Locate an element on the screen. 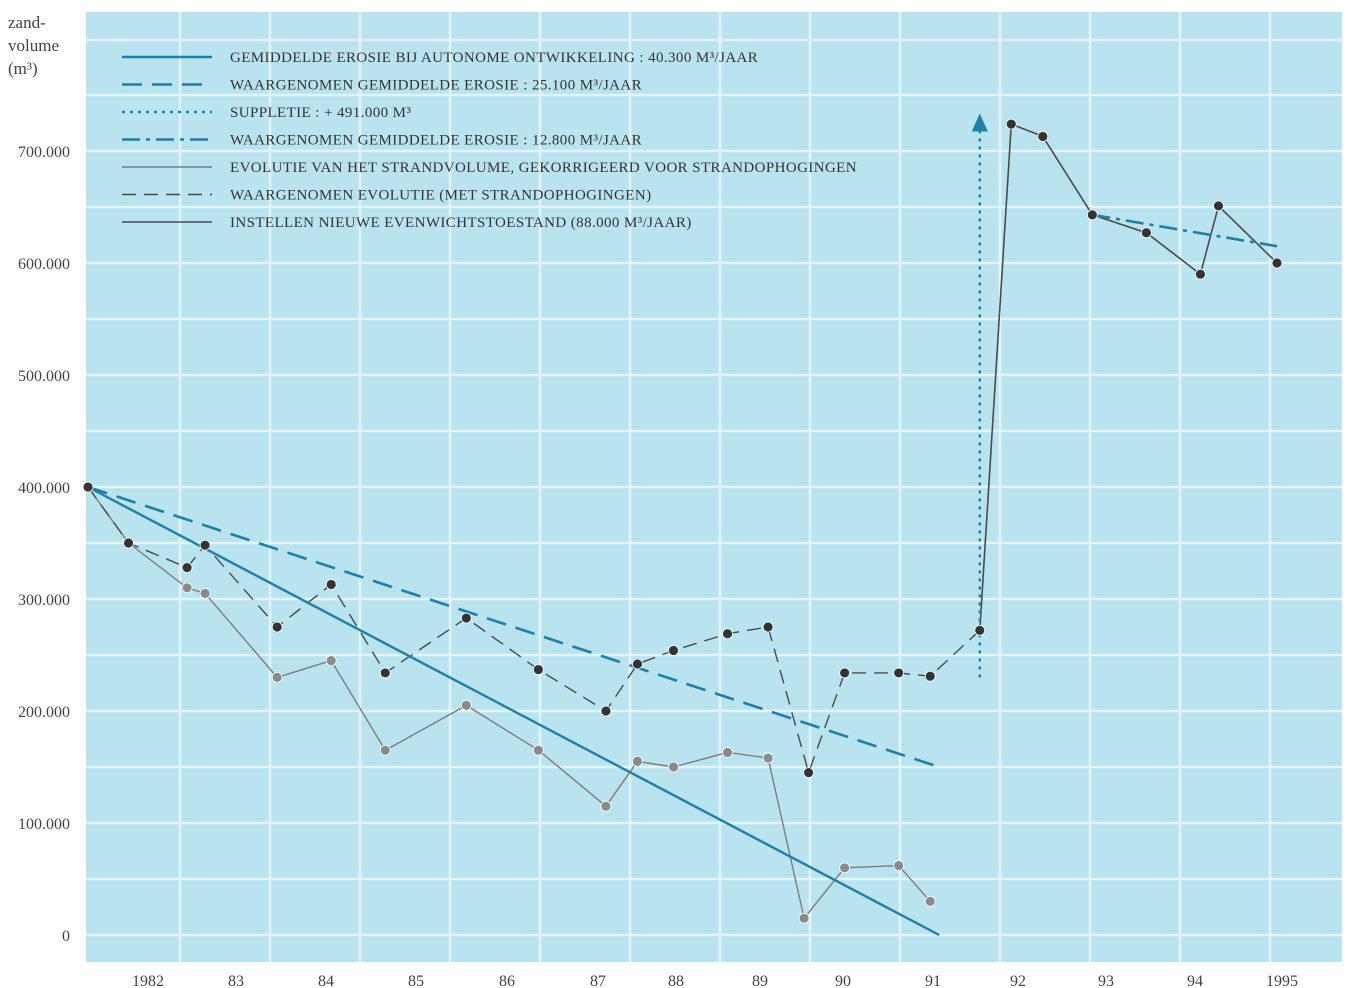 The width and height of the screenshot is (1350, 988). x-tick-label: 87 is located at coordinates (598, 980).